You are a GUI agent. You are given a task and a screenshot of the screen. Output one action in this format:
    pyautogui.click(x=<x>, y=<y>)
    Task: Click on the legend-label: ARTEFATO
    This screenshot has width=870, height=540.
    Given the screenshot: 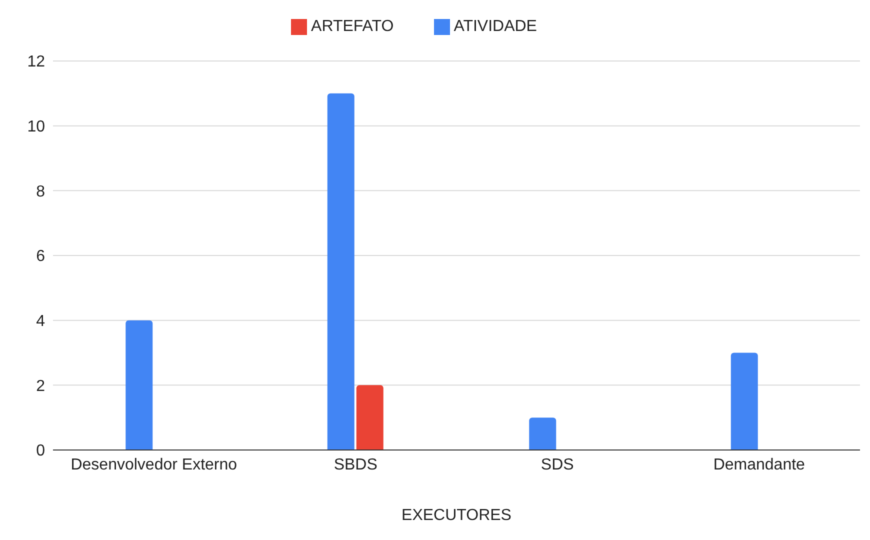 What is the action you would take?
    pyautogui.click(x=352, y=26)
    